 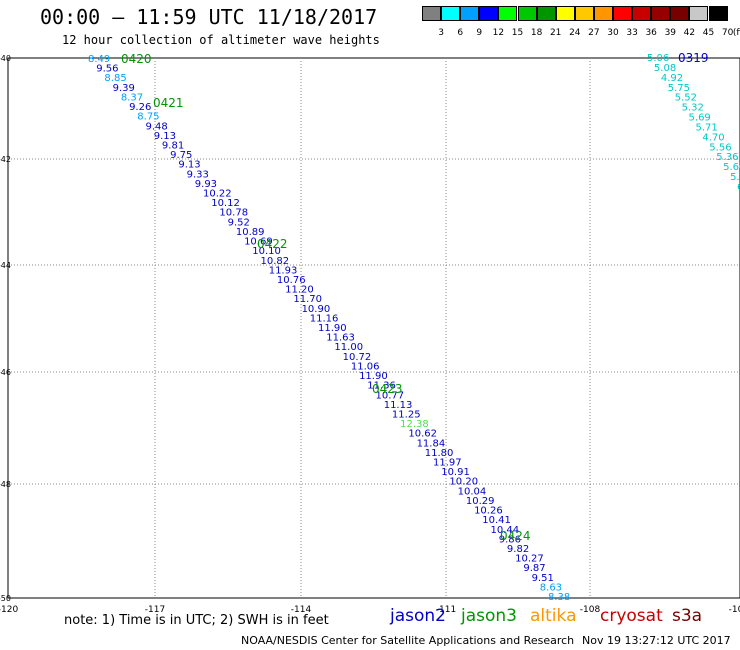 What do you see at coordinates (720, 147) in the screenshot?
I see `swh-value-jason2: 5.56` at bounding box center [720, 147].